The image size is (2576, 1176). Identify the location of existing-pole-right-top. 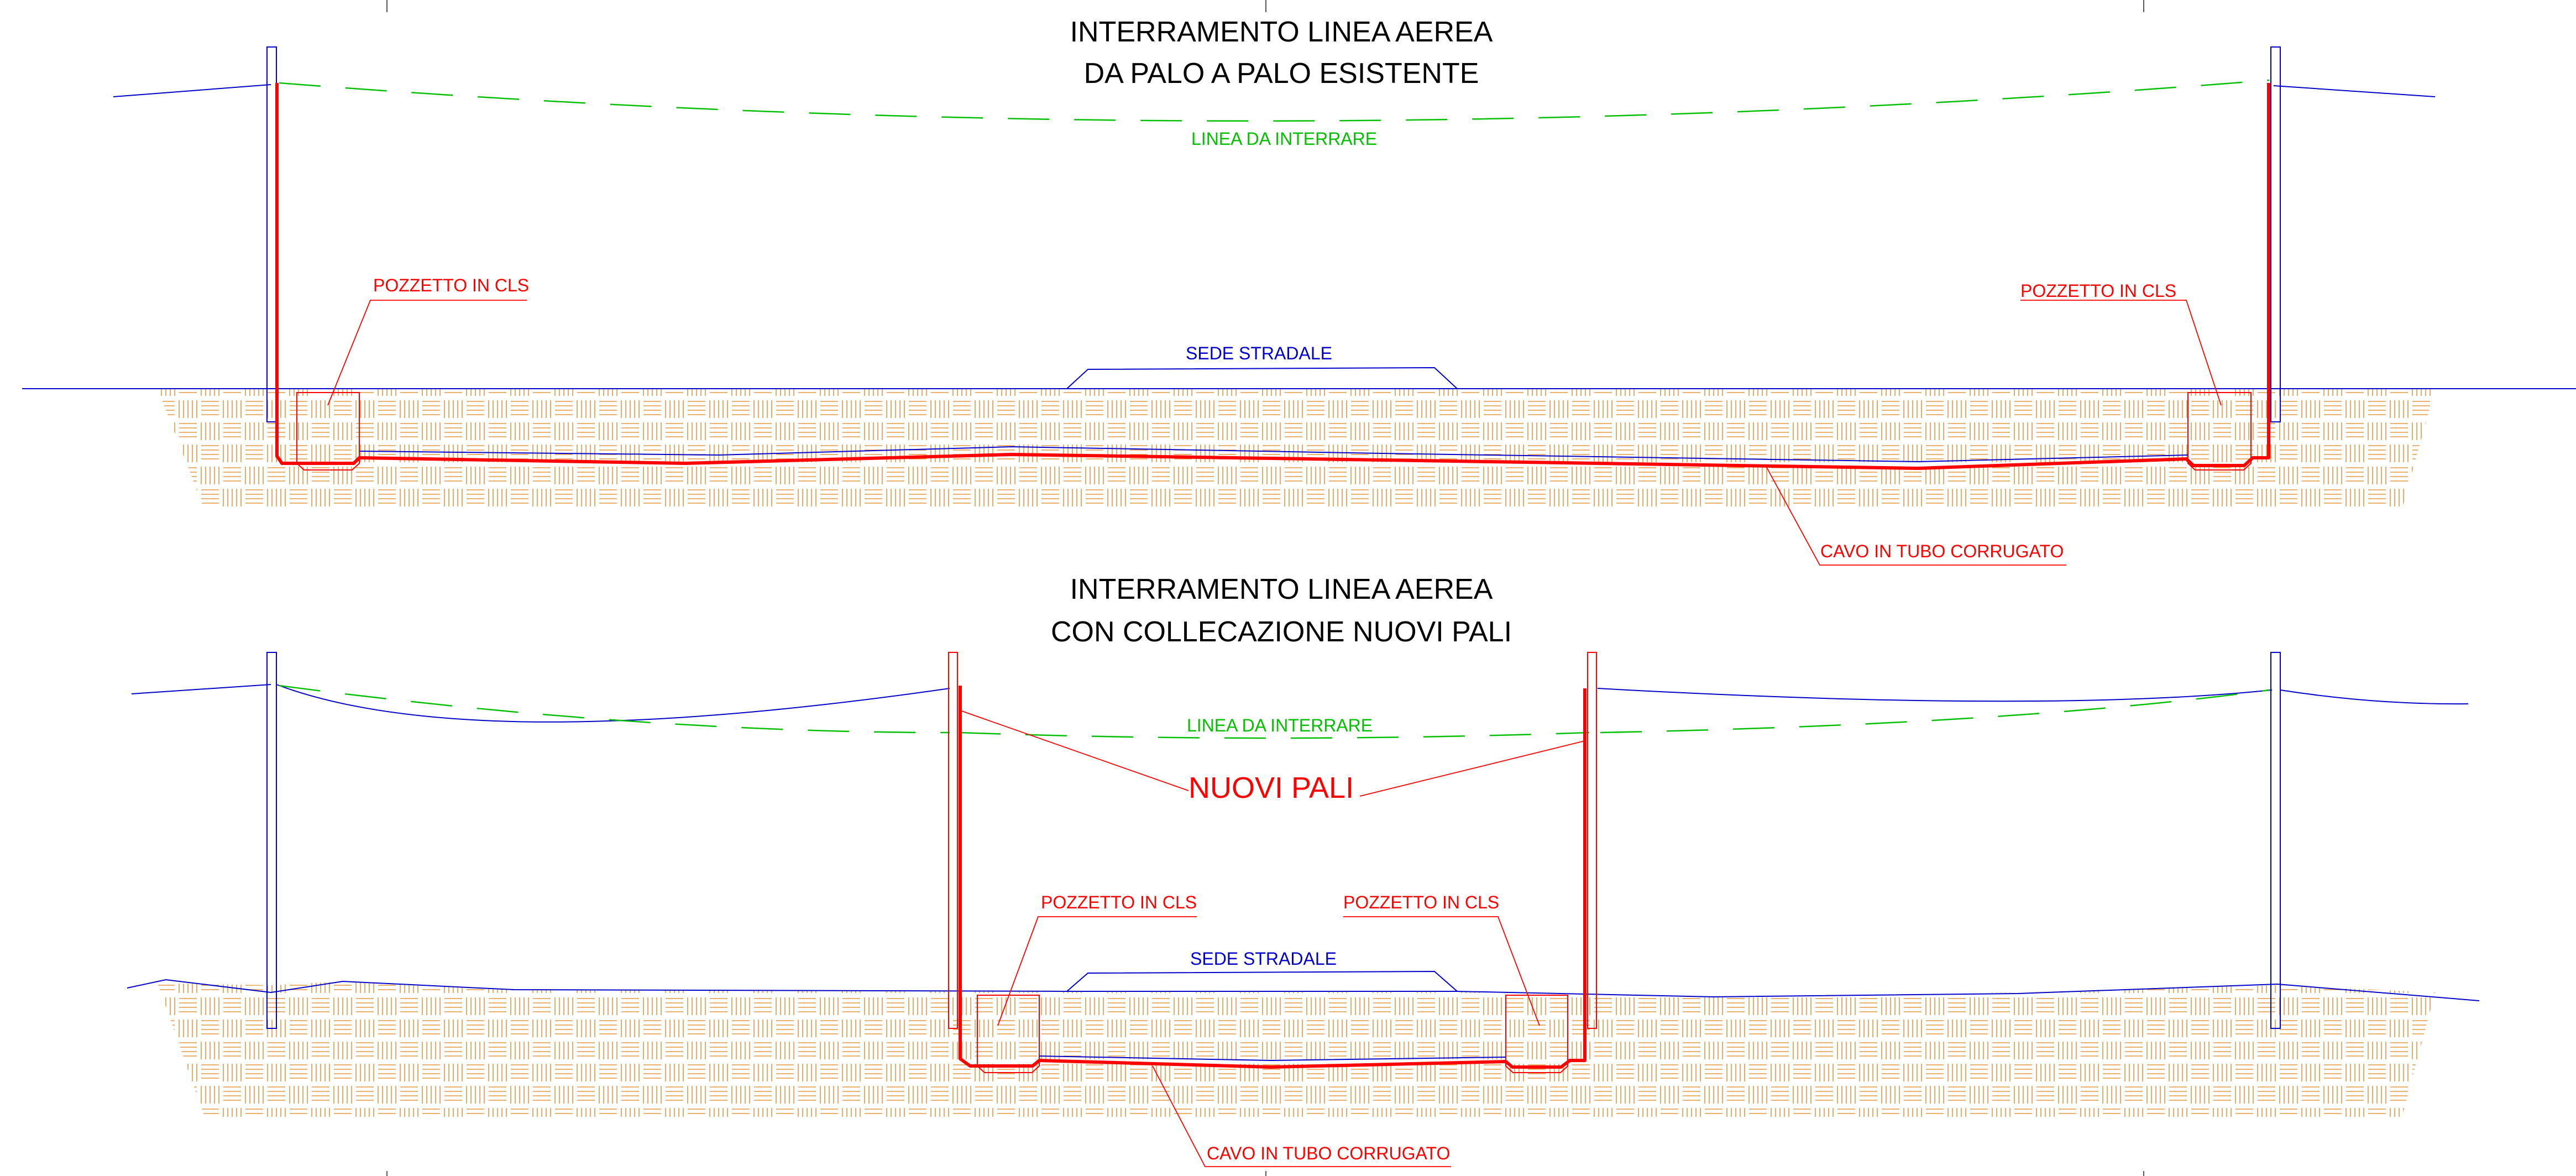
(2275, 234).